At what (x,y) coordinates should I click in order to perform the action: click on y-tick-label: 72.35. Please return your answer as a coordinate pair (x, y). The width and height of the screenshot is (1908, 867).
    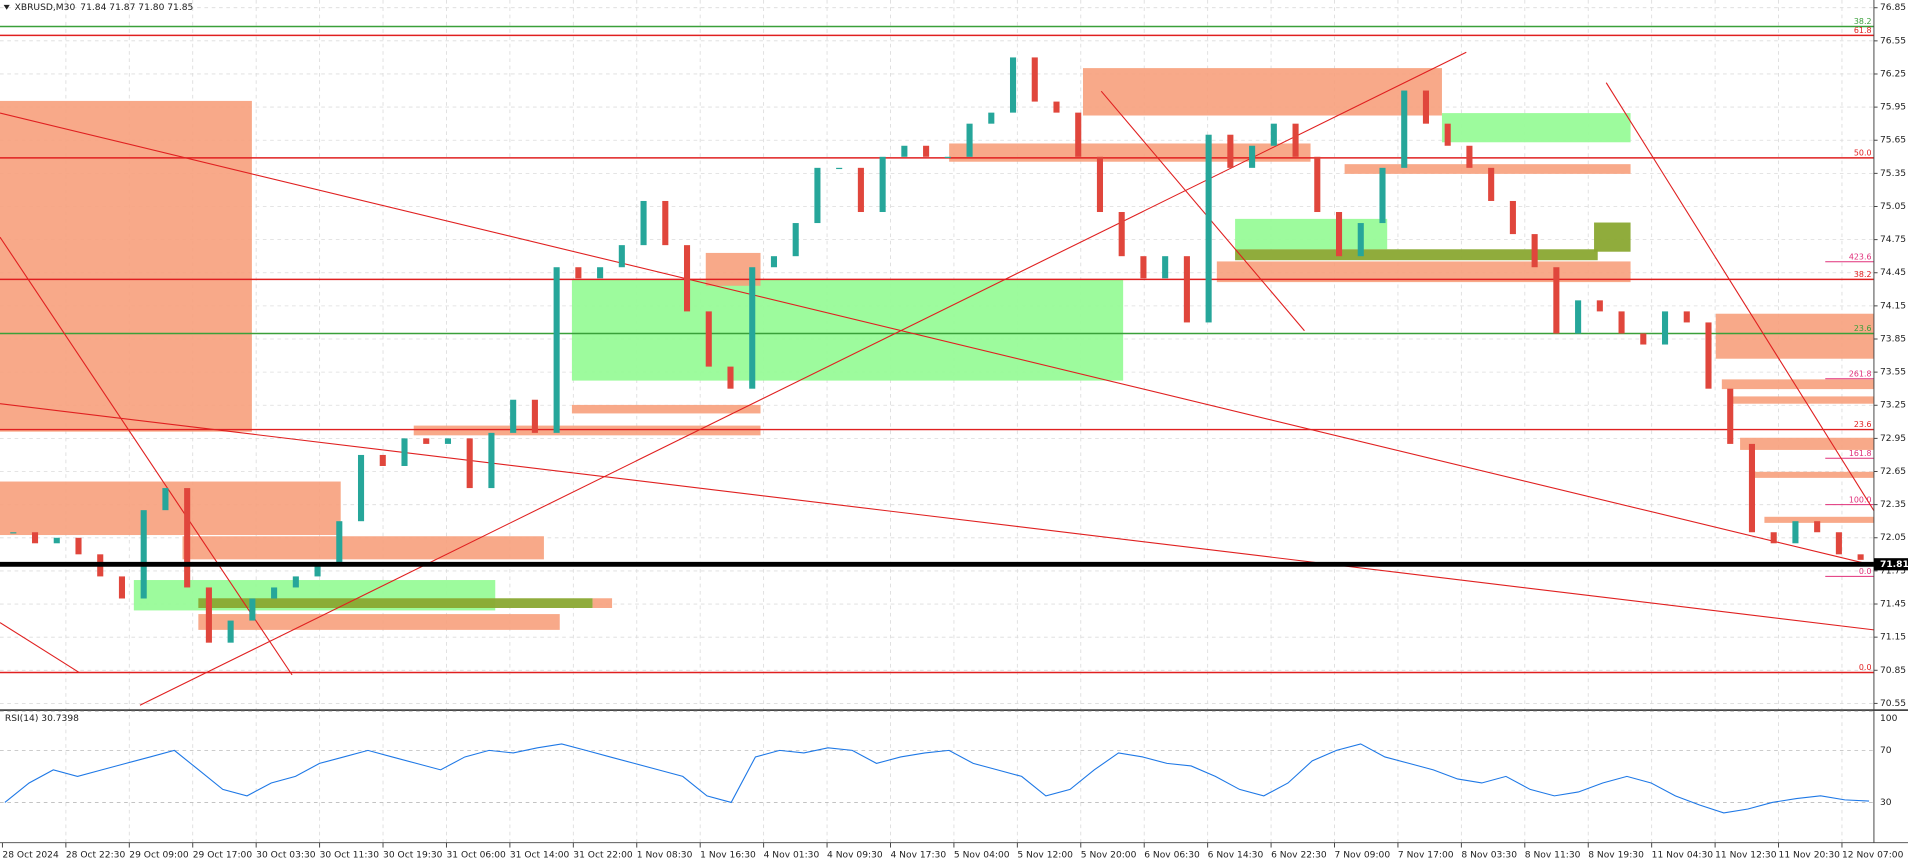
    Looking at the image, I should click on (1893, 505).